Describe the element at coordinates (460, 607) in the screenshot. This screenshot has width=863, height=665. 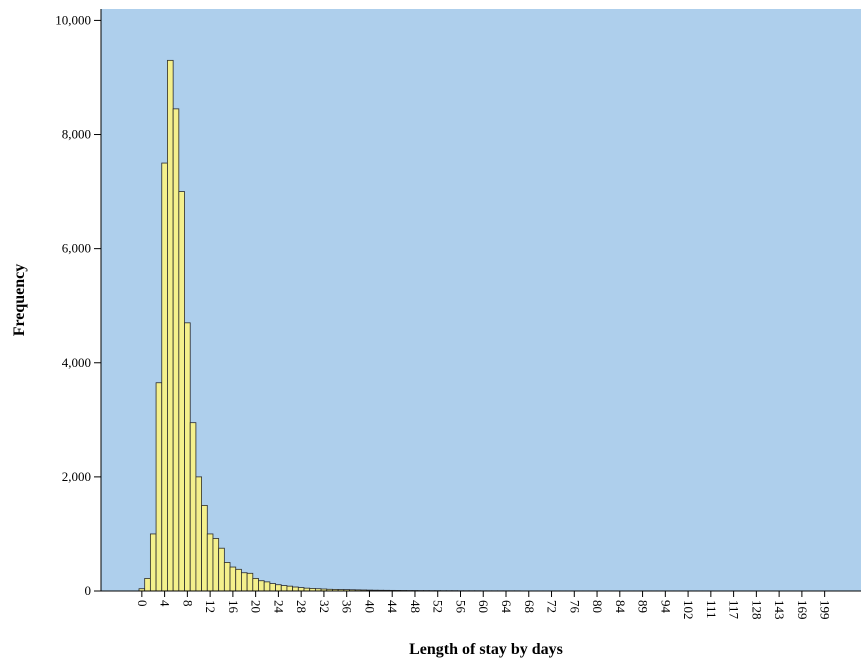
I see `x-tick-label: 56` at that location.